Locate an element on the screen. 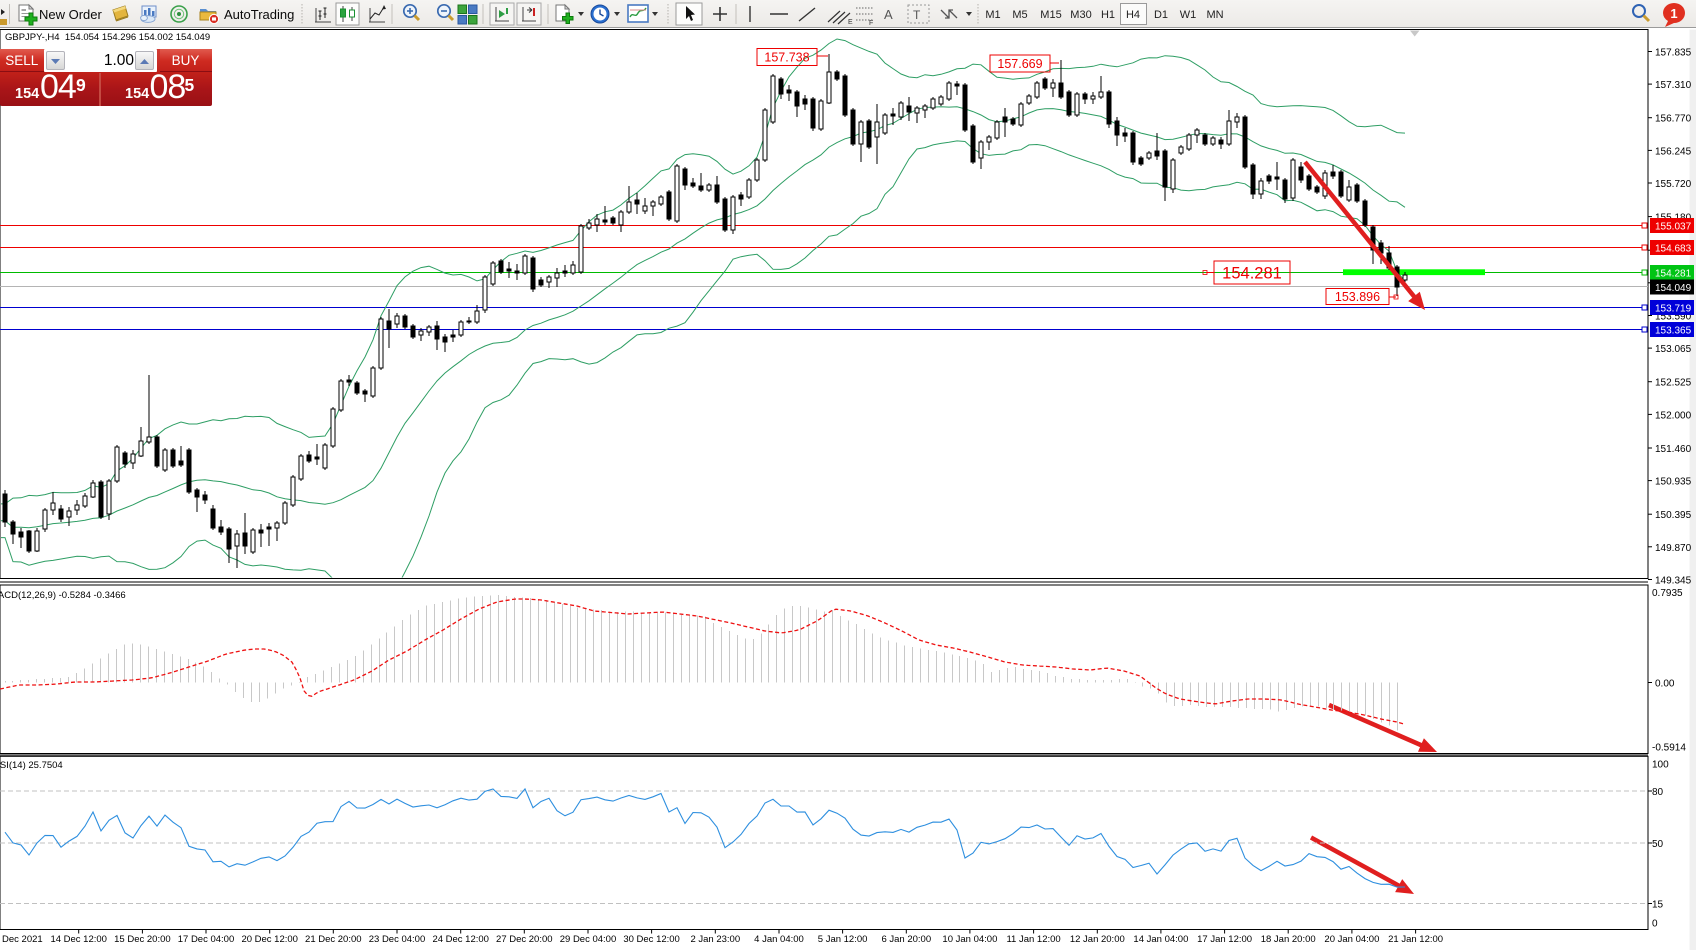 This screenshot has height=950, width=1696. svg-text: 27 Dec 20:00 is located at coordinates (524, 939).